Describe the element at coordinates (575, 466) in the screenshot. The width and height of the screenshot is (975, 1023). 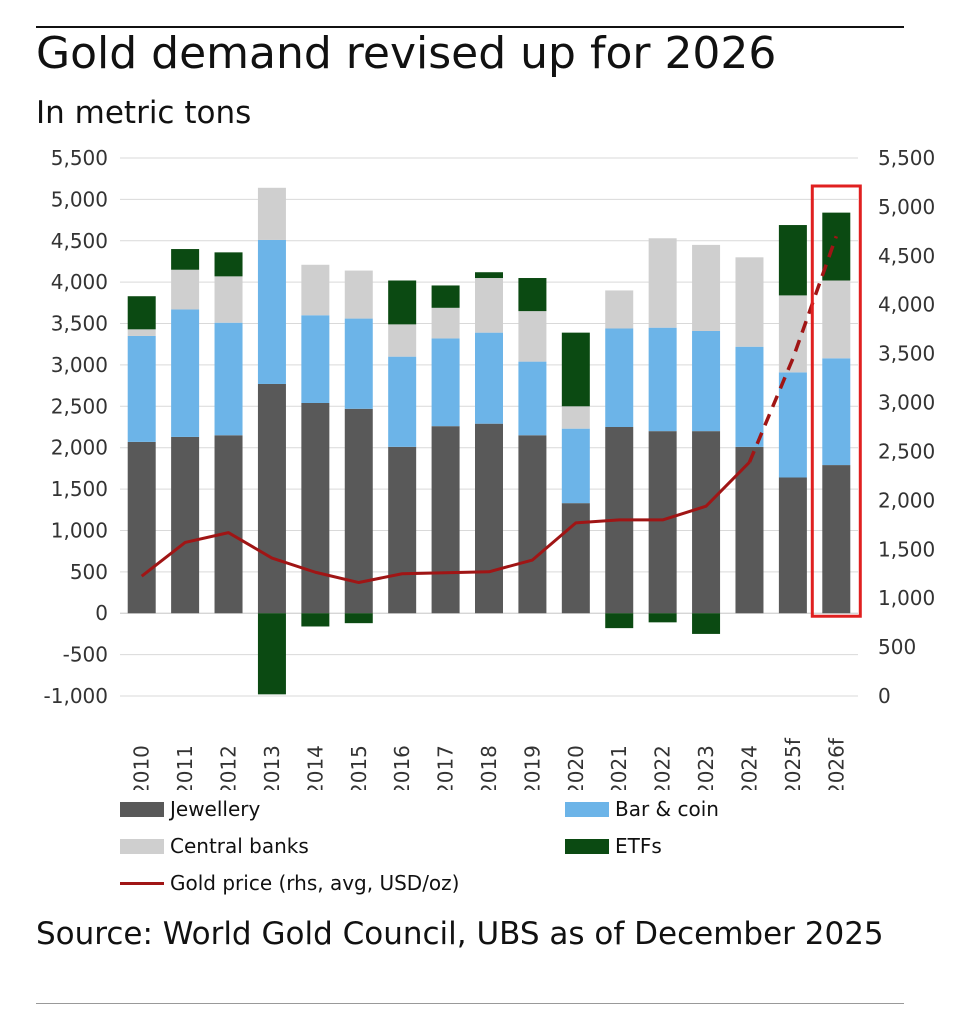
I see `bar-bar-coin-2020` at that location.